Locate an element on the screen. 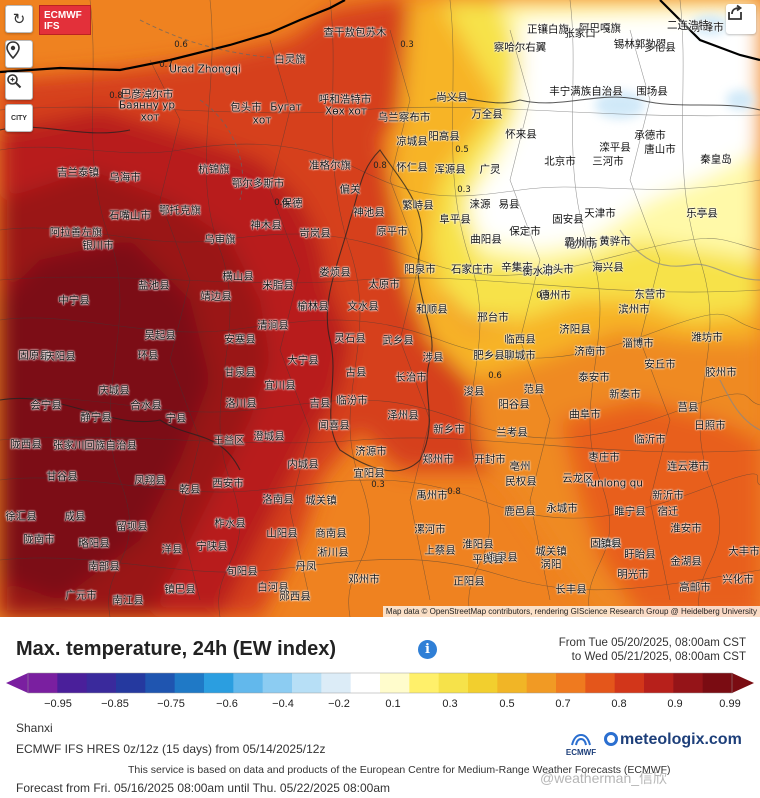 This screenshot has width=760, height=798. city-label: 武乡县 is located at coordinates (398, 340).